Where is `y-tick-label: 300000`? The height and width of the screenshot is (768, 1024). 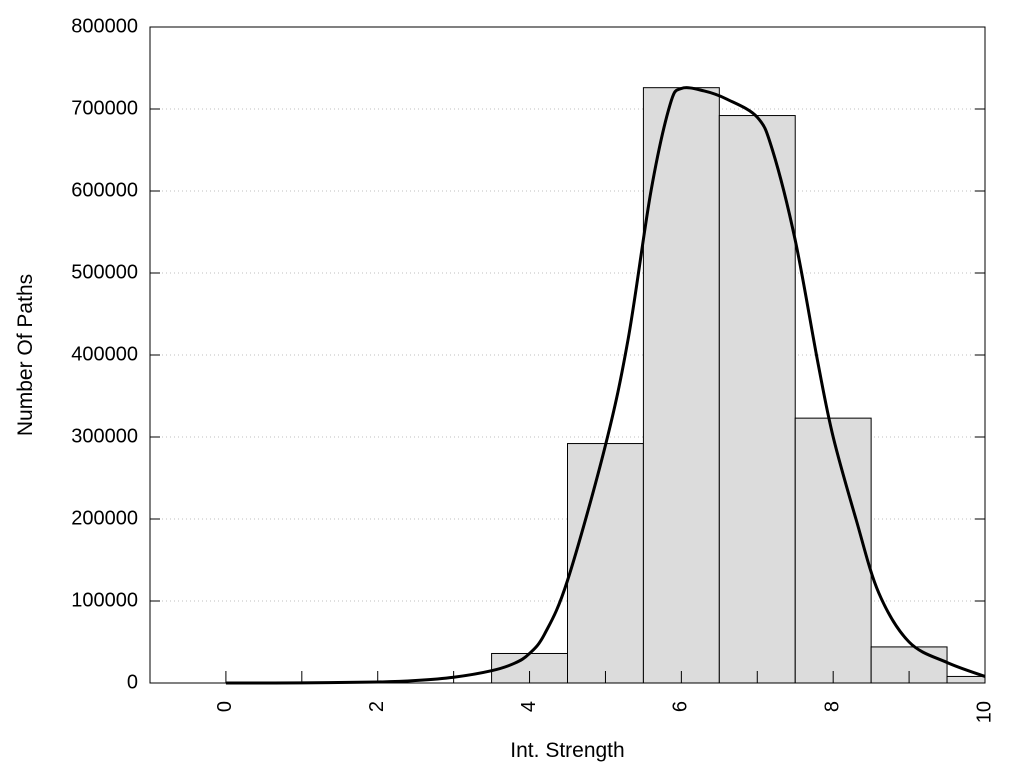
y-tick-label: 300000 is located at coordinates (104, 436).